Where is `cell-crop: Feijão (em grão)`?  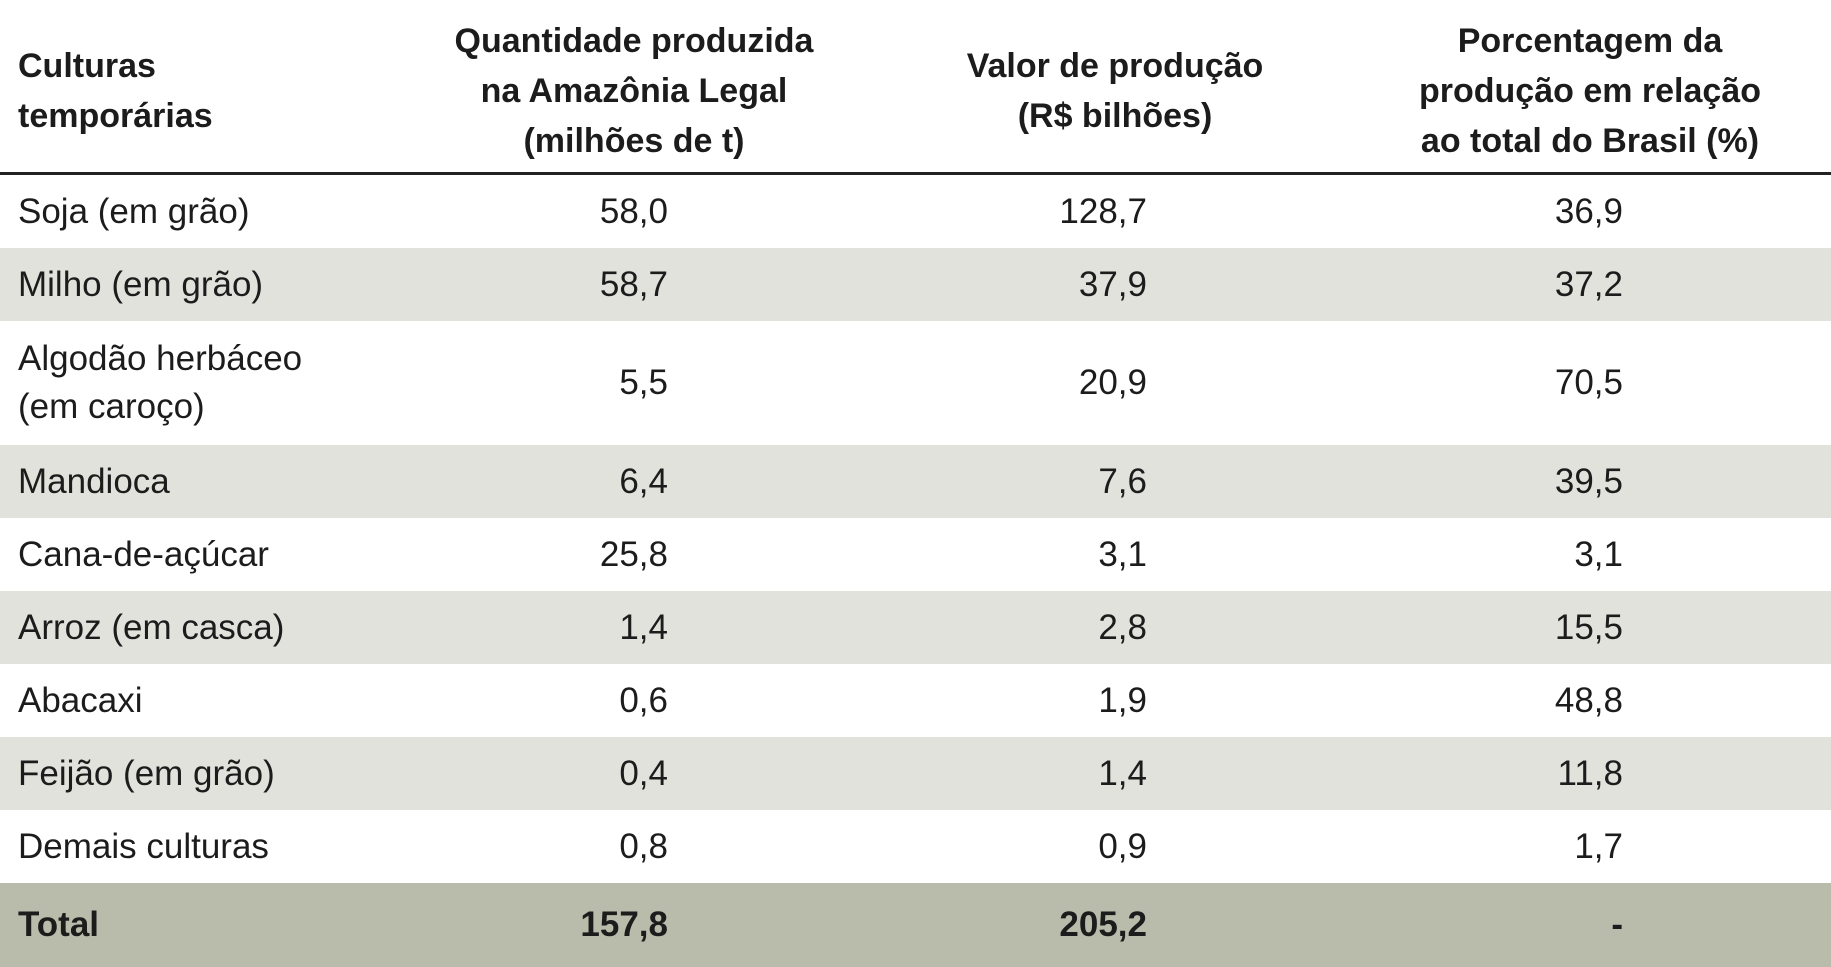 cell-crop: Feijão (em grão) is located at coordinates (146, 773).